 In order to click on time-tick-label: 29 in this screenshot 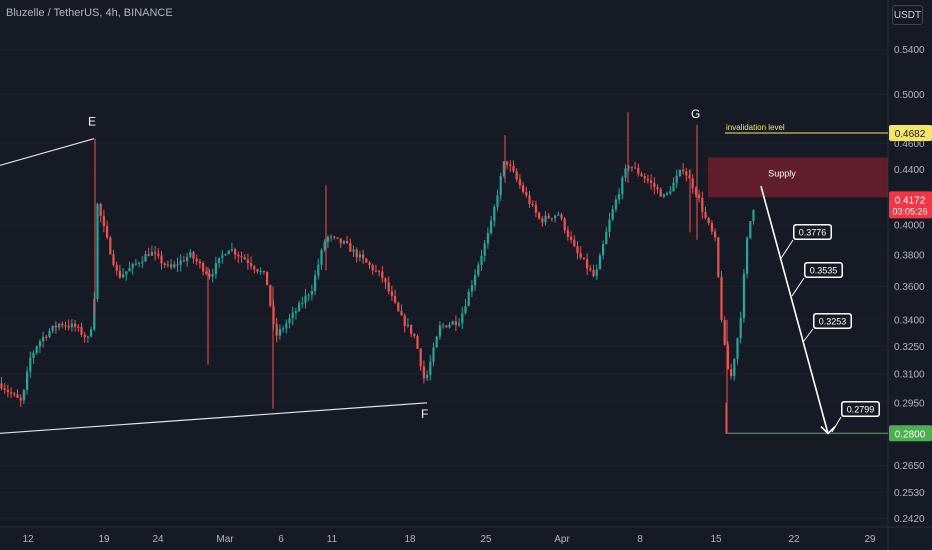, I will do `click(870, 539)`.